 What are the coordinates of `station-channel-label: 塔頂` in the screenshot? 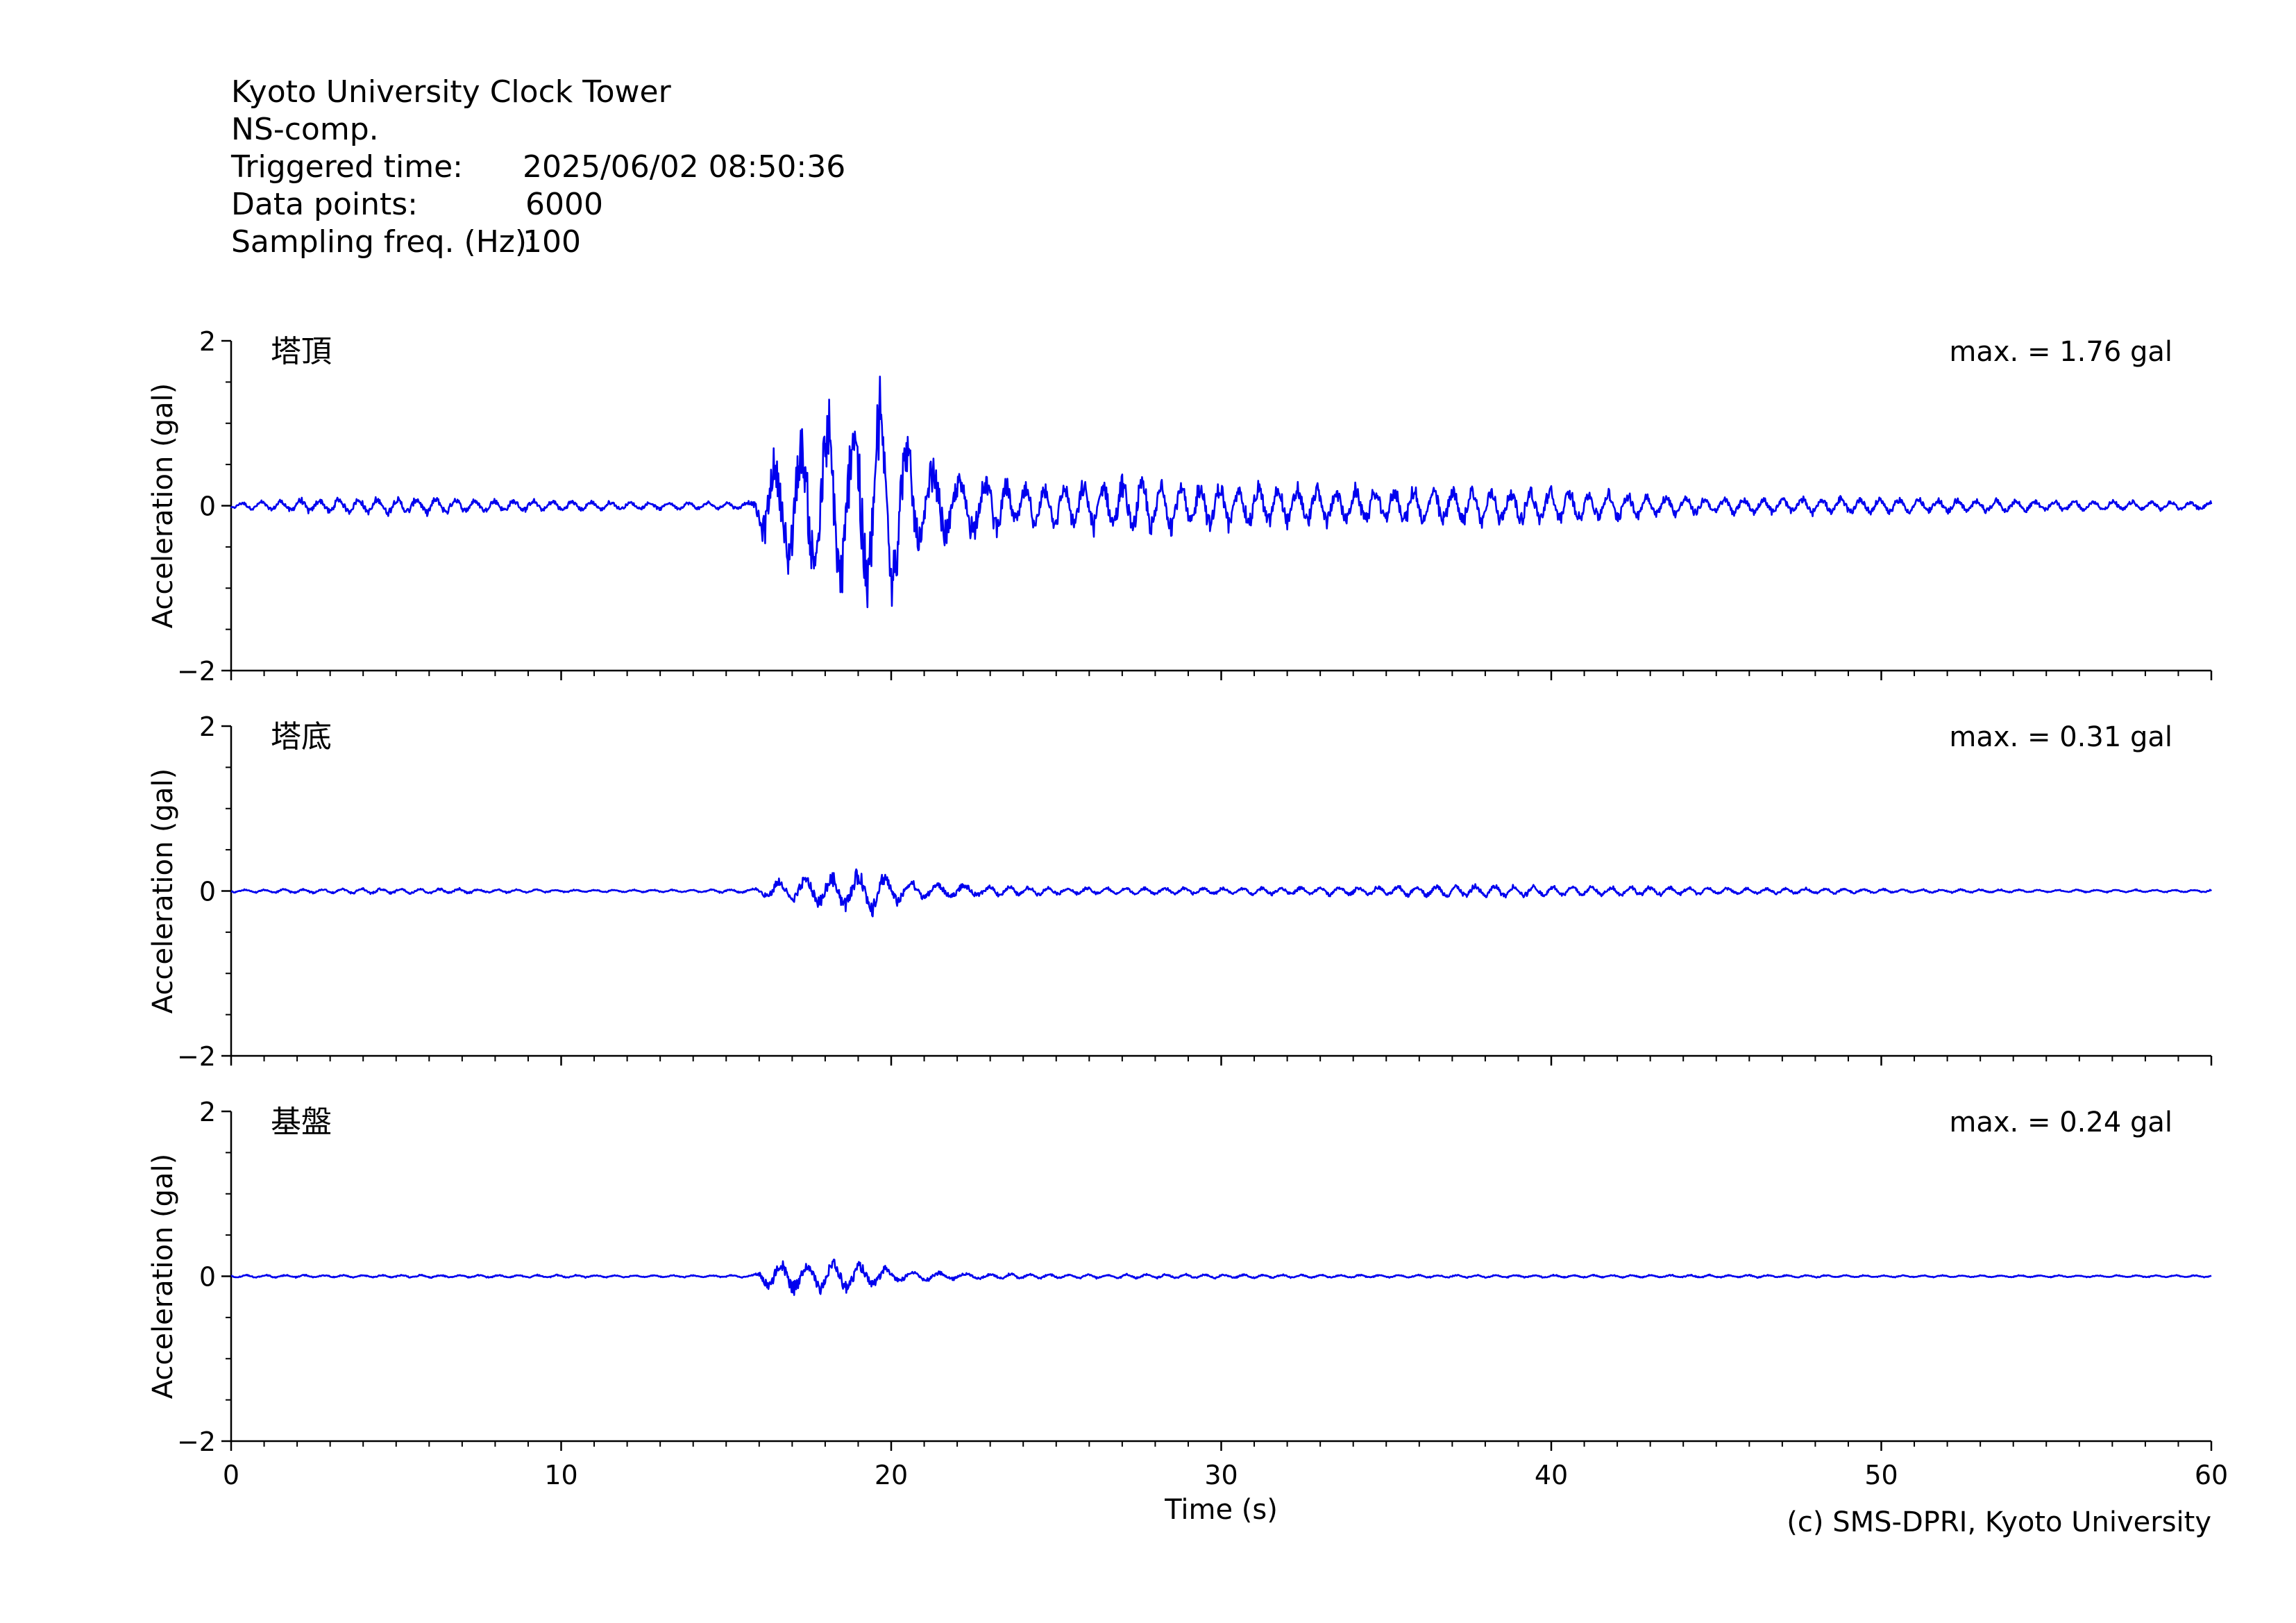 It's located at (301, 351).